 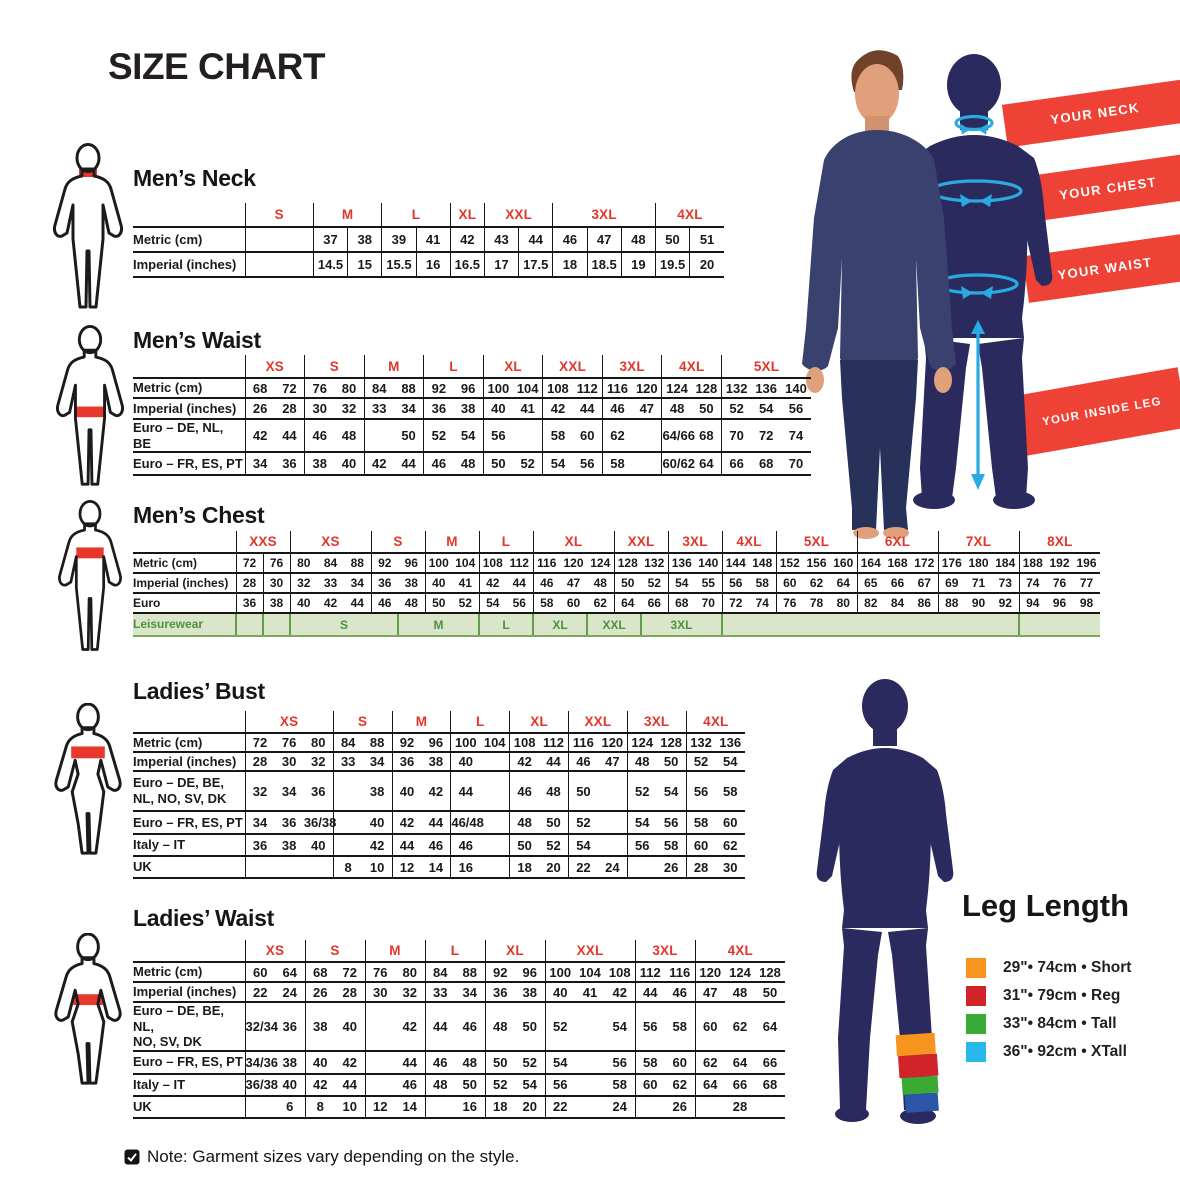 I want to click on male-silhouette, so click(x=974, y=281).